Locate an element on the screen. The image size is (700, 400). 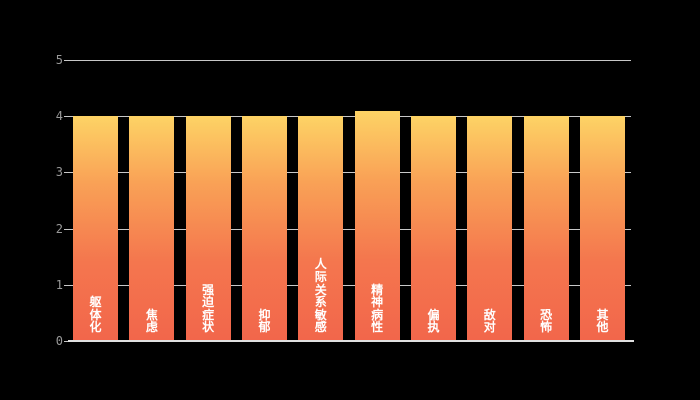
bar-label: 躯体化 is located at coordinates (95, 315).